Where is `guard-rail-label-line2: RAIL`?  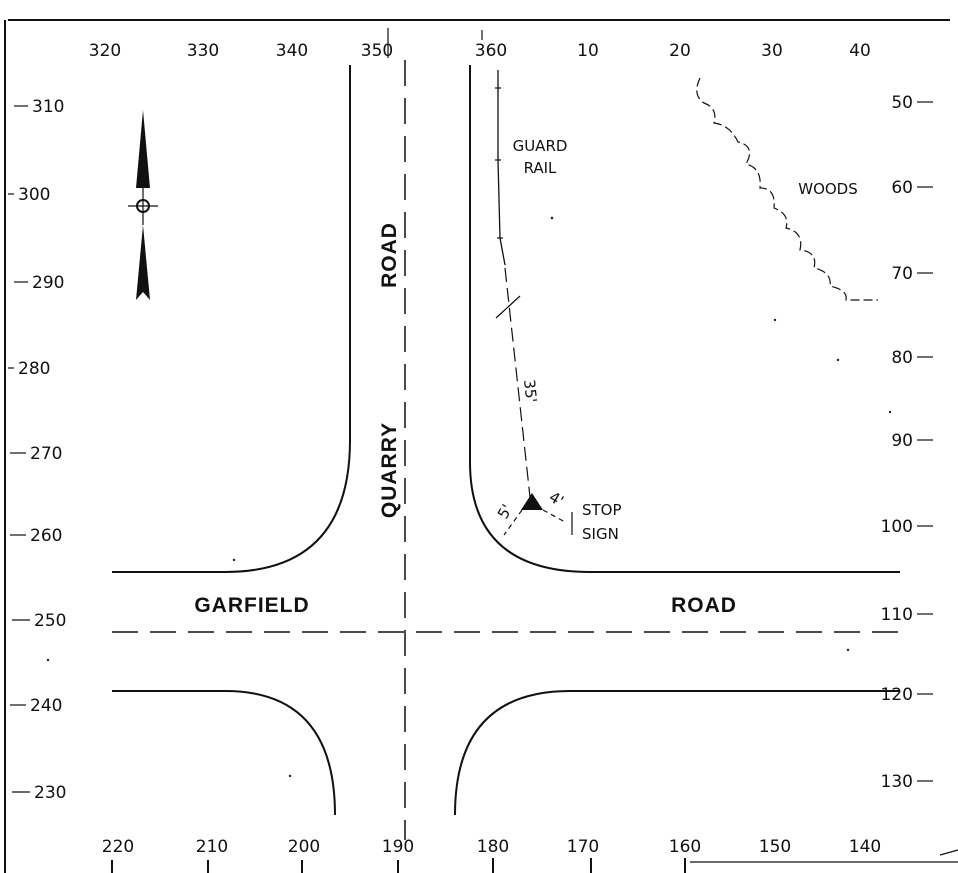
guard-rail-label-line2: RAIL is located at coordinates (540, 168).